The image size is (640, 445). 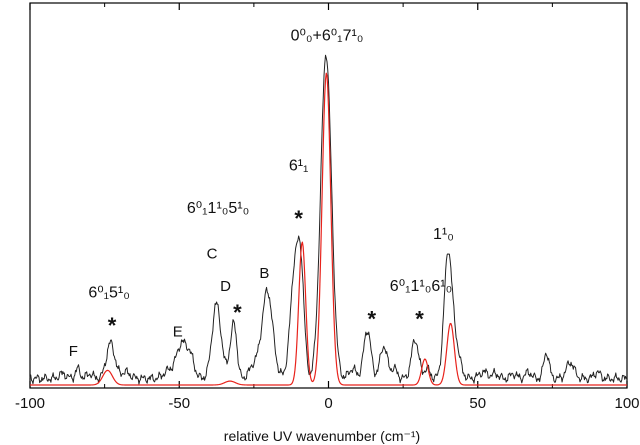 I want to click on peak-letter-label: B, so click(x=264, y=273).